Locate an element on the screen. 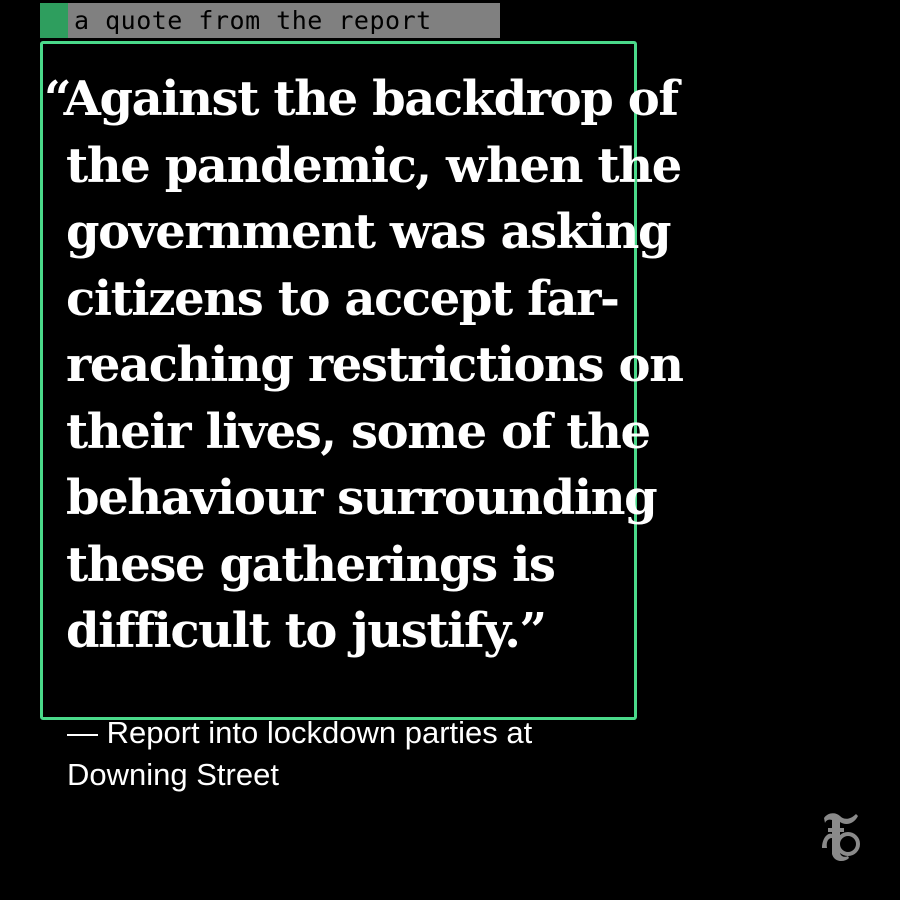 This screenshot has width=900, height=900. quote-line: citizens to accept far- is located at coordinates (343, 298).